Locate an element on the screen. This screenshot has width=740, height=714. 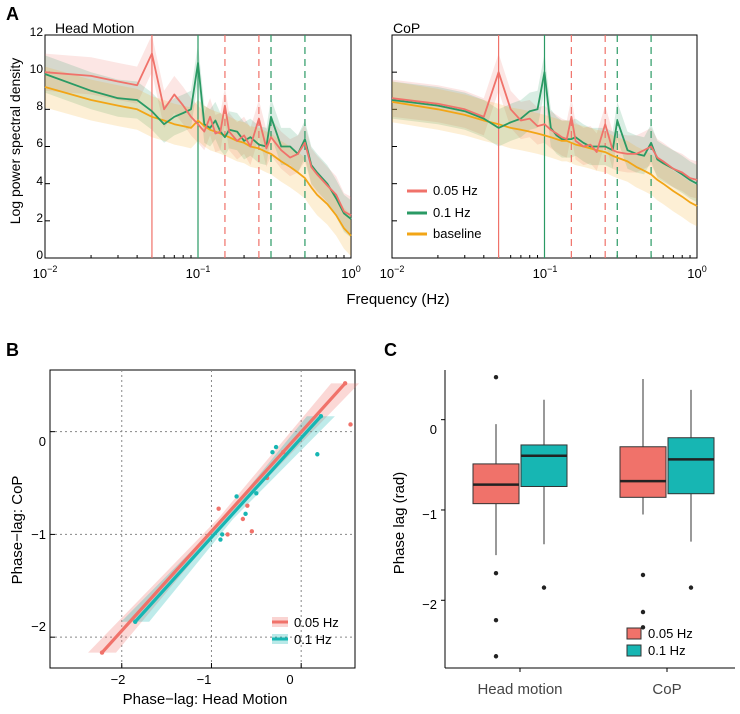
legend-label-005: 0.05 Hz is located at coordinates (455, 190).